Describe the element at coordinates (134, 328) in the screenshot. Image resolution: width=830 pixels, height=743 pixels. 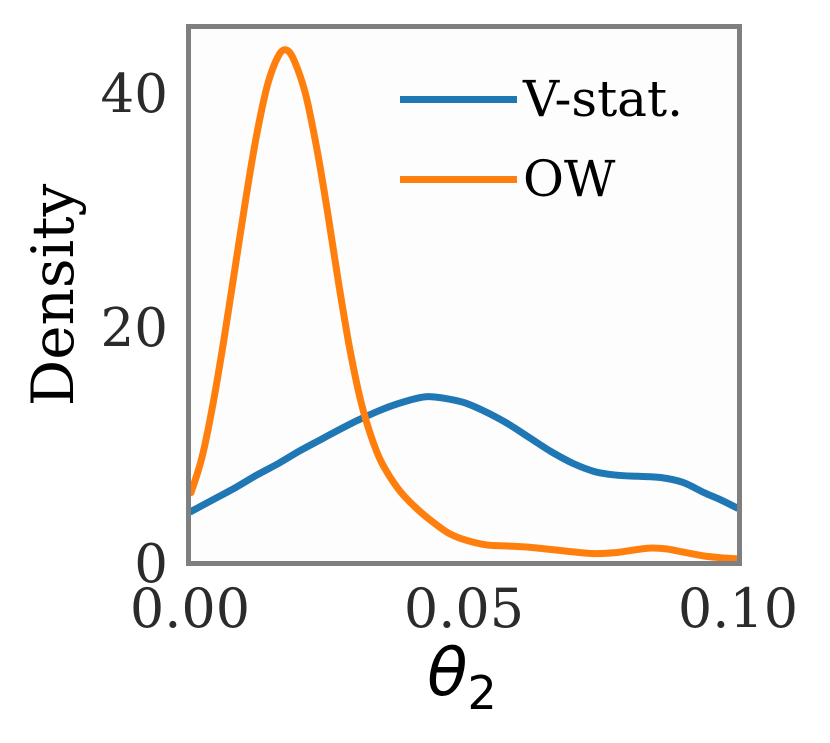
I see `ytick-label-20: 20` at that location.